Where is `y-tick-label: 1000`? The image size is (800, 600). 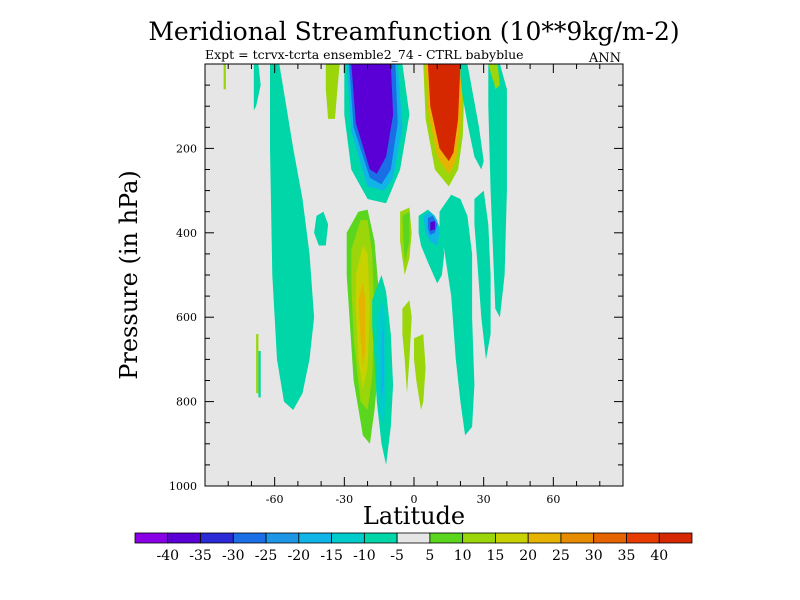
y-tick-label: 1000 is located at coordinates (183, 486).